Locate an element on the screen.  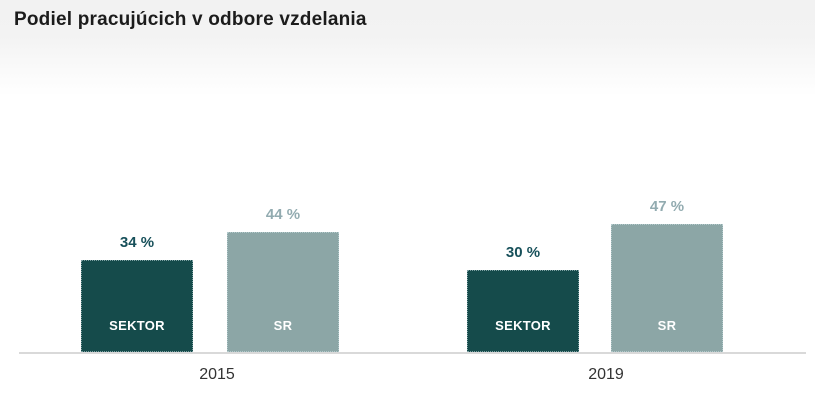
bar-2019-sr: SR is located at coordinates (667, 288).